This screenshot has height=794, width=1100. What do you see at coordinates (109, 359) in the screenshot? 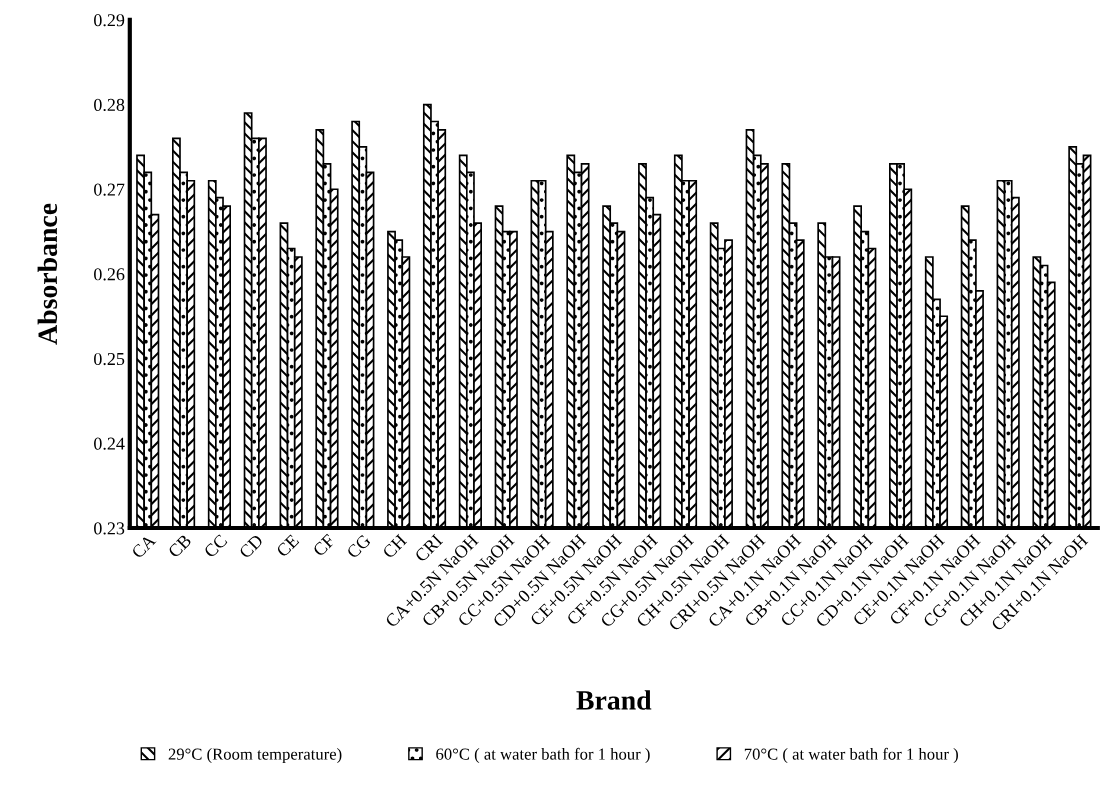
I see `y-tick-label: 0.25` at bounding box center [109, 359].